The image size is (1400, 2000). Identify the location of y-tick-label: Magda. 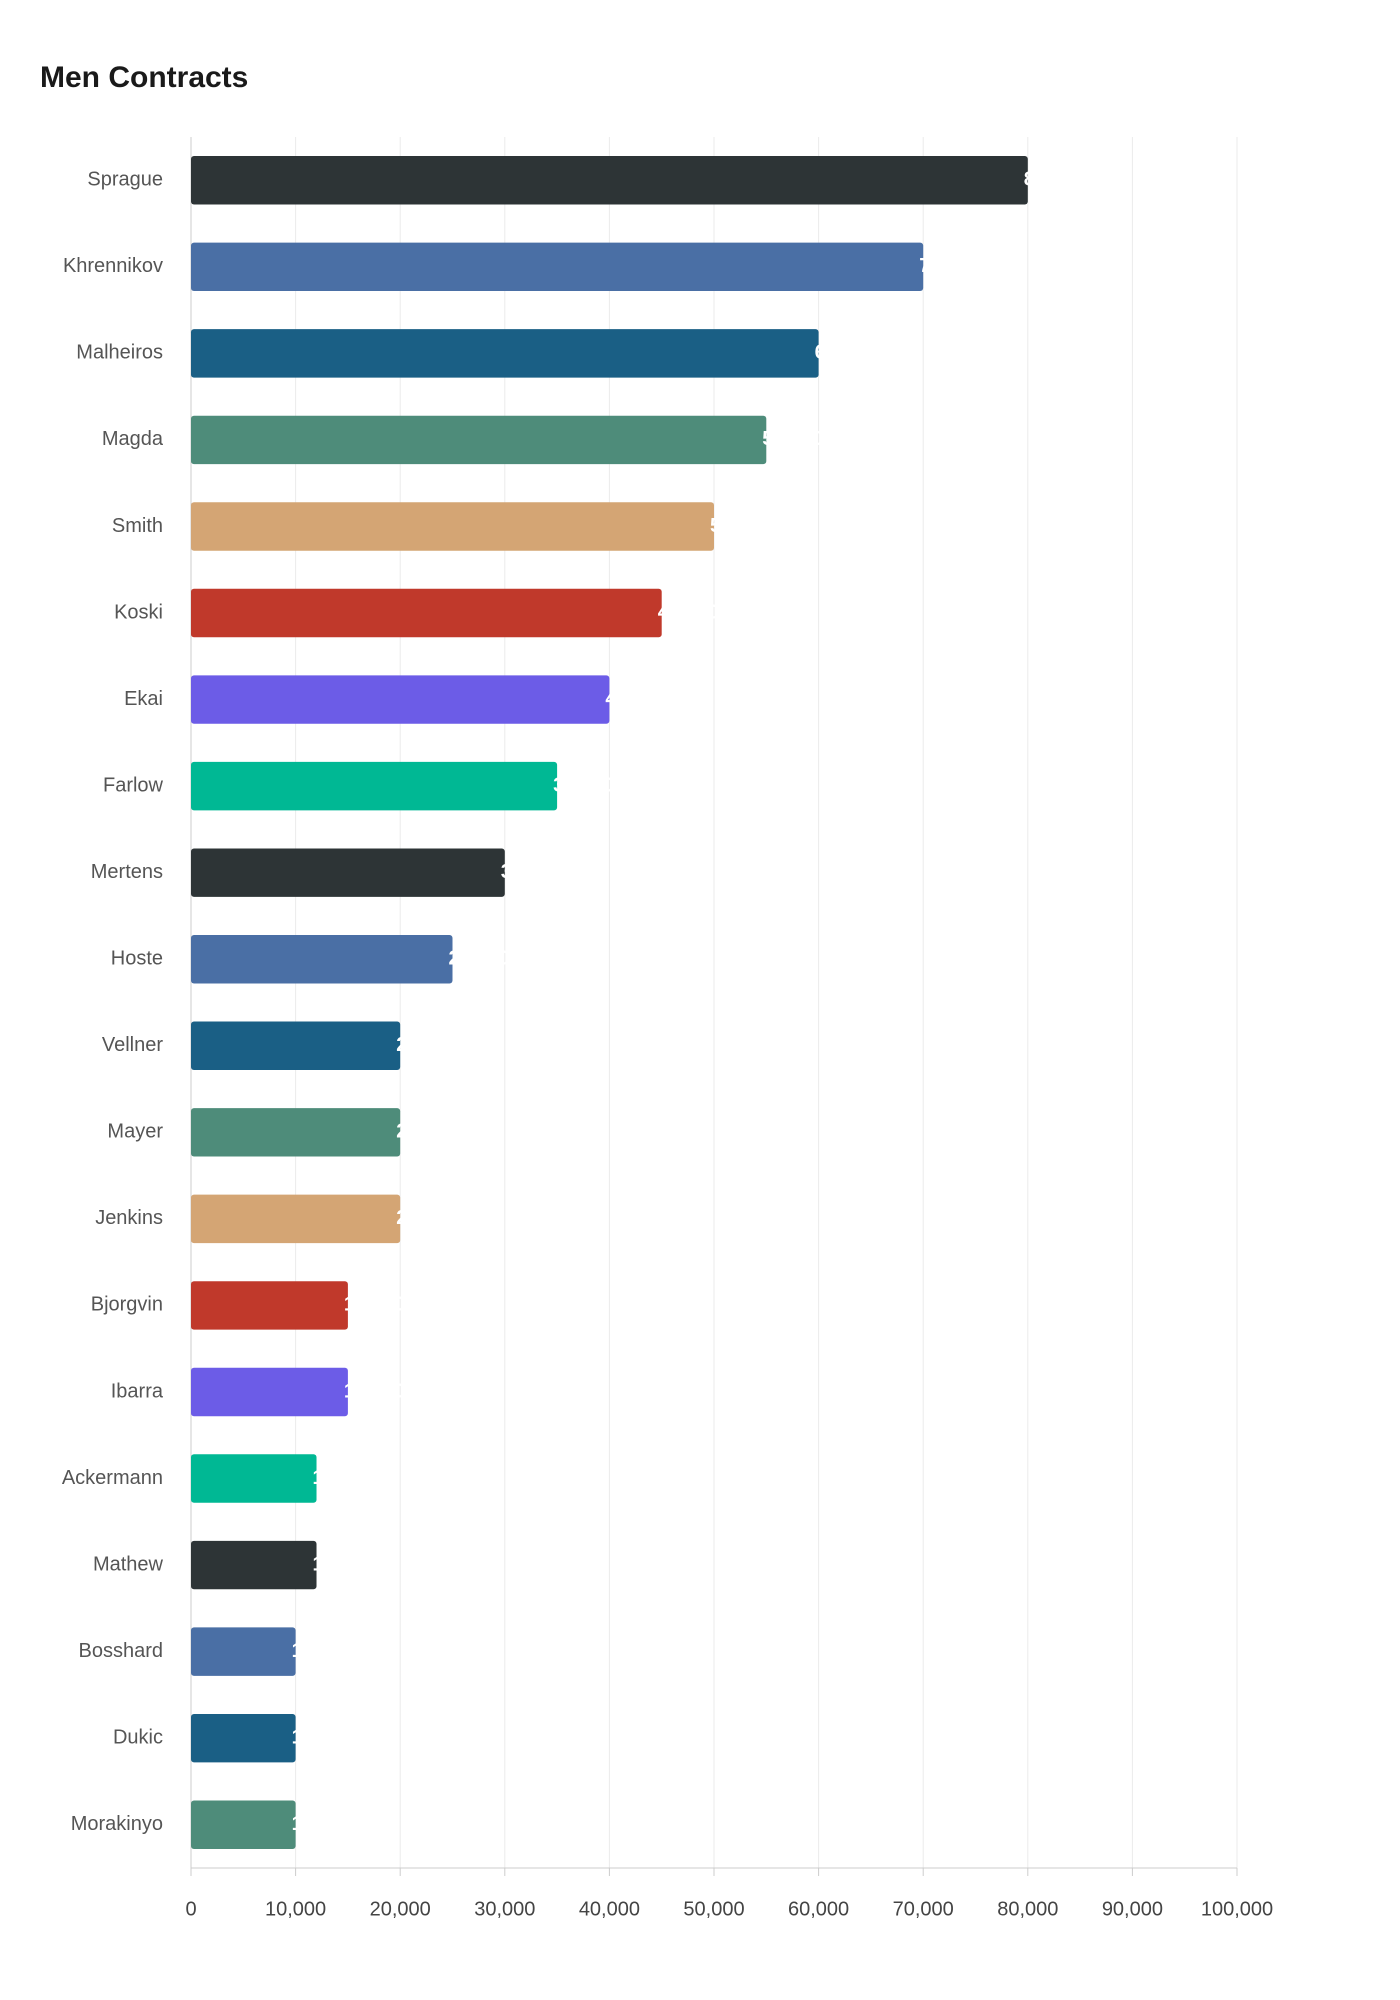
(133, 439).